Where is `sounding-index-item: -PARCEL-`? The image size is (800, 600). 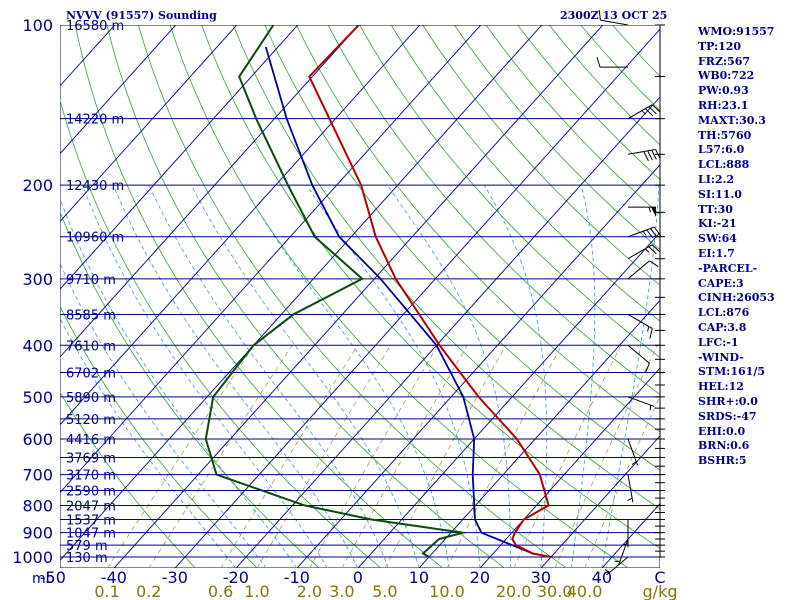
sounding-index-item: -PARCEL- is located at coordinates (728, 268).